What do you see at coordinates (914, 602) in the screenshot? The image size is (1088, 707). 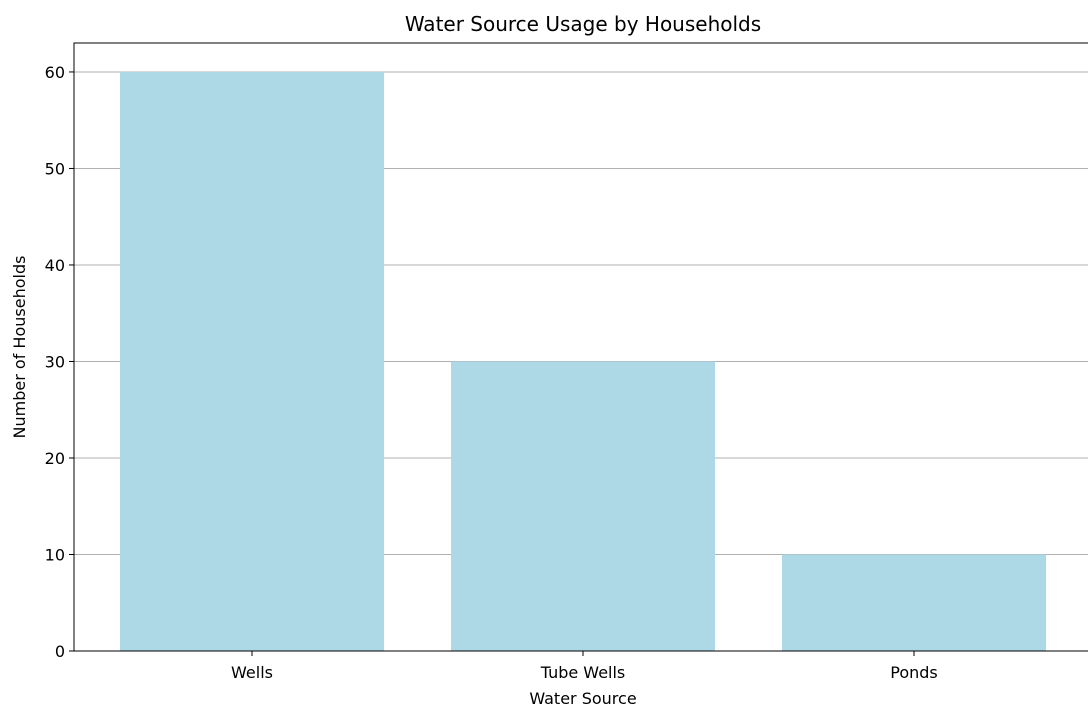 I see `bar-ponds` at bounding box center [914, 602].